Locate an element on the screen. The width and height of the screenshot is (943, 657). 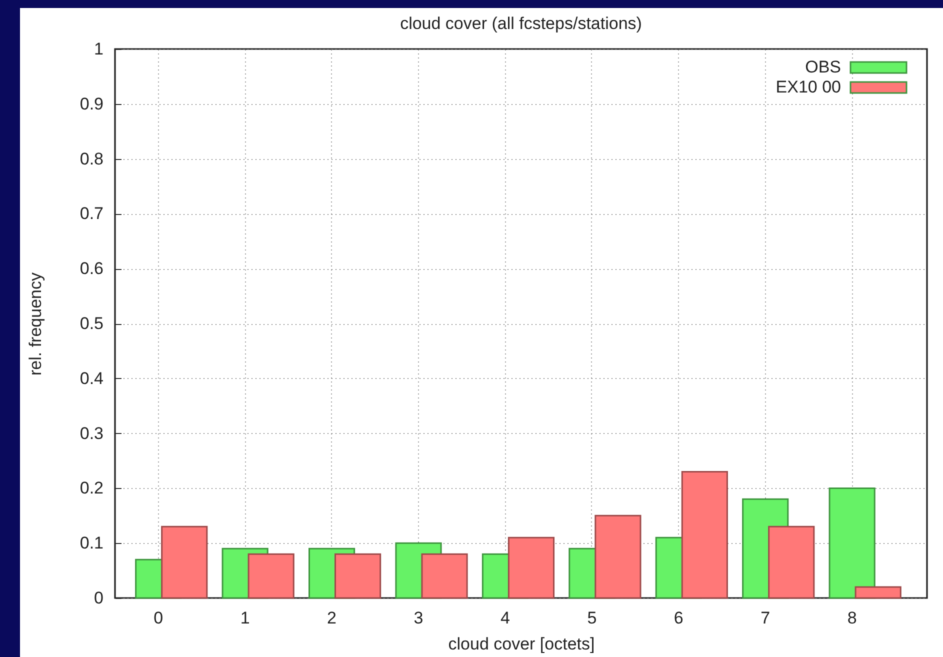
y-tick-label: 0.8 is located at coordinates (92, 158).